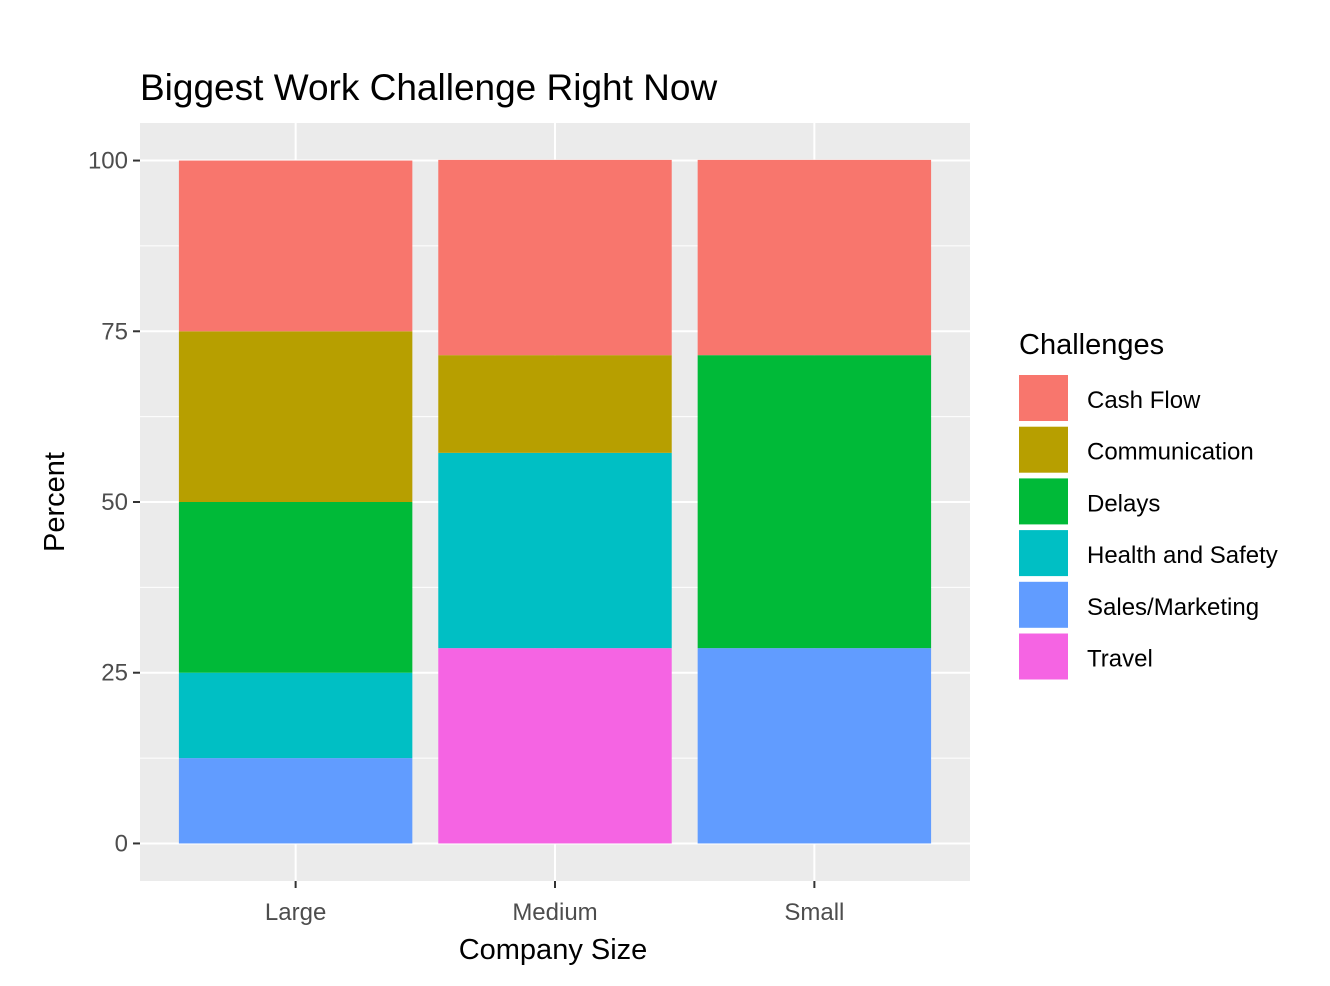 The image size is (1330, 986). What do you see at coordinates (114, 331) in the screenshot?
I see `y-tick-label: 75` at bounding box center [114, 331].